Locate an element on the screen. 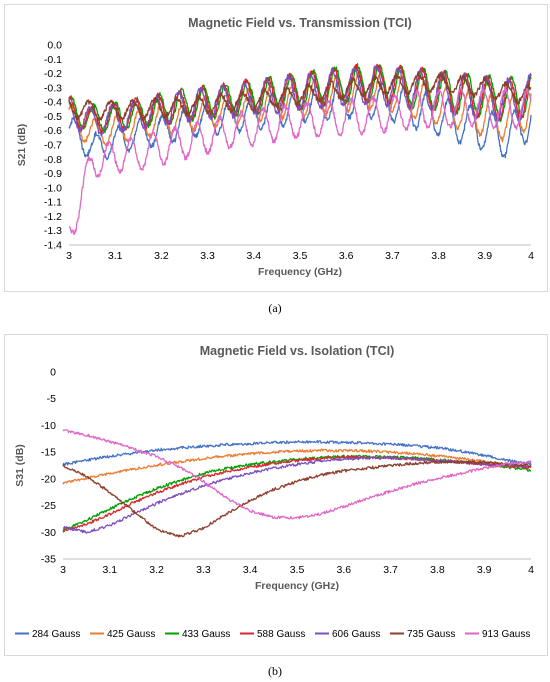  y-tick-label: -30 is located at coordinates (48, 533).